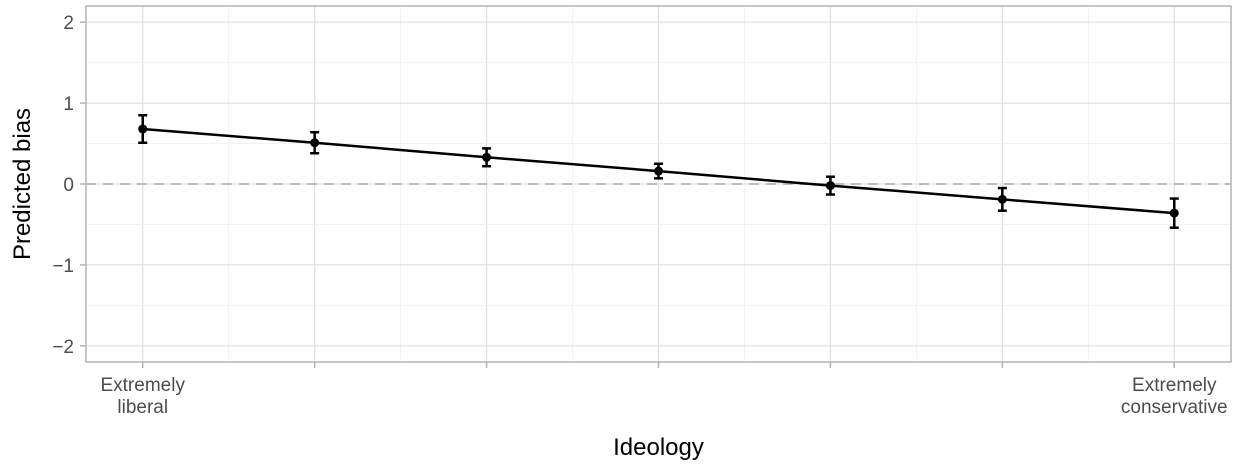  What do you see at coordinates (63, 347) in the screenshot?
I see `y-tick-label: −2` at bounding box center [63, 347].